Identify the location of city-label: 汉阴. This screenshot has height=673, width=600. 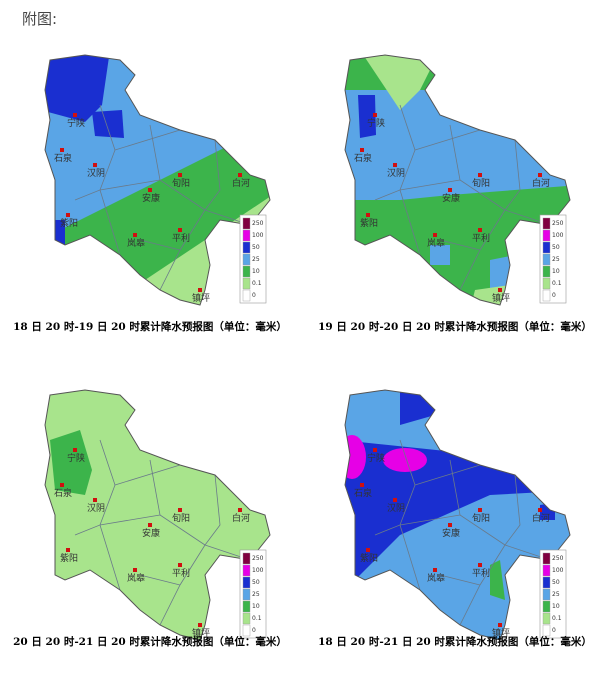
(396, 173).